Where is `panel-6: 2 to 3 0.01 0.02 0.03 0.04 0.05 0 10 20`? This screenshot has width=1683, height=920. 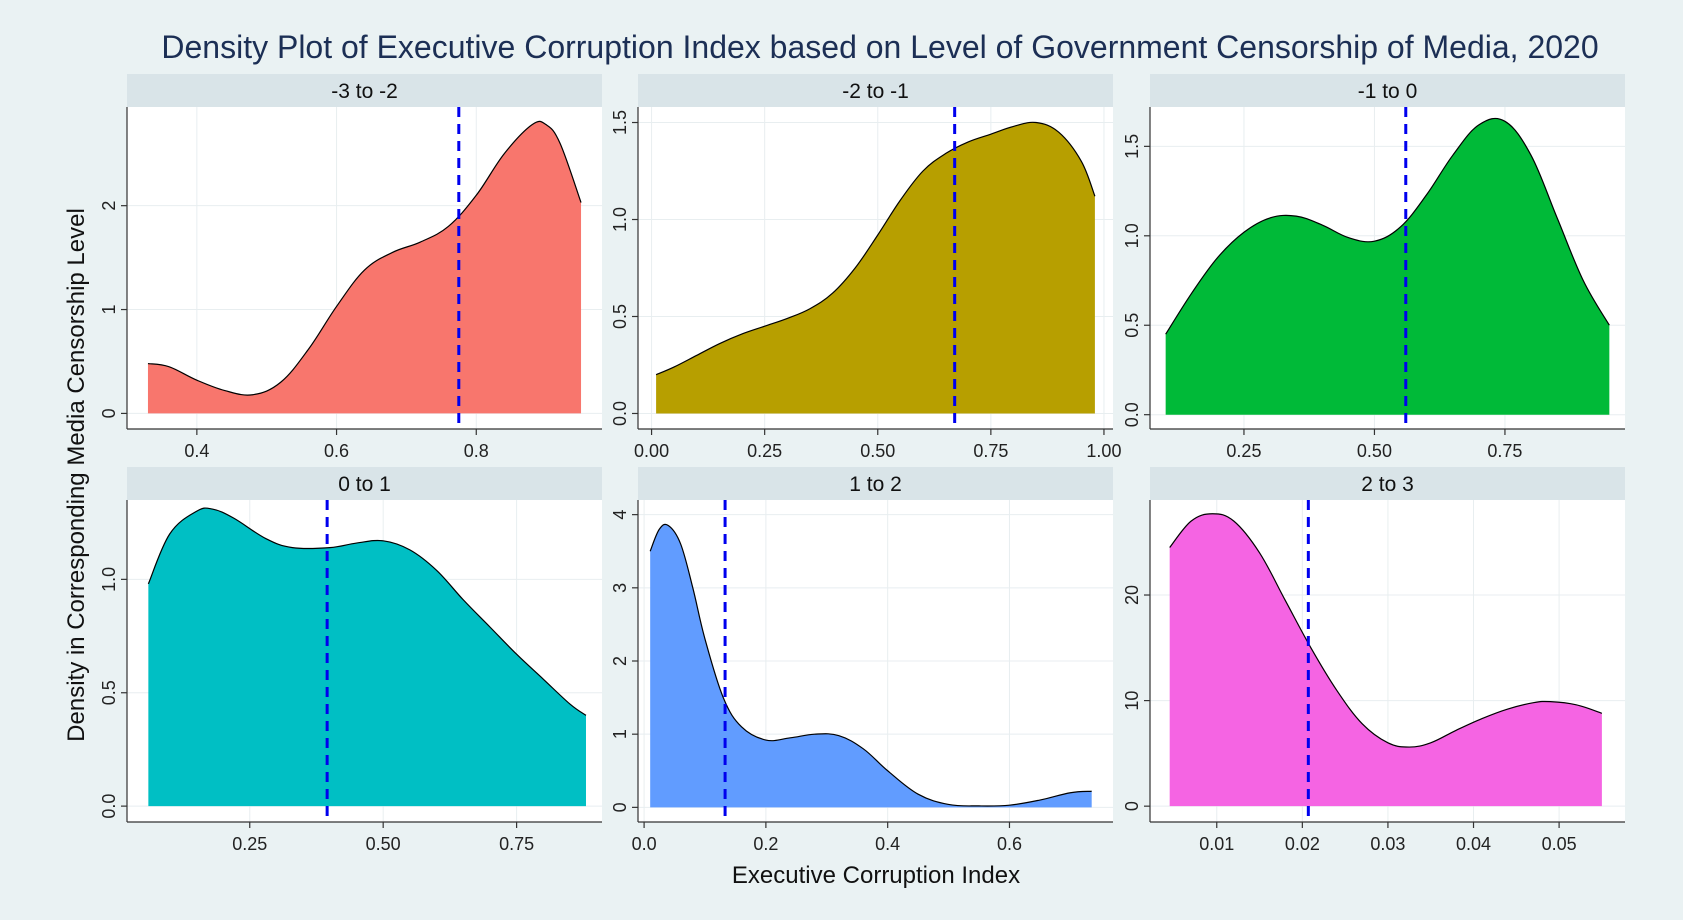
panel-6: 2 to 3 0.01 0.02 0.03 0.04 0.05 0 10 20 is located at coordinates (1373, 660).